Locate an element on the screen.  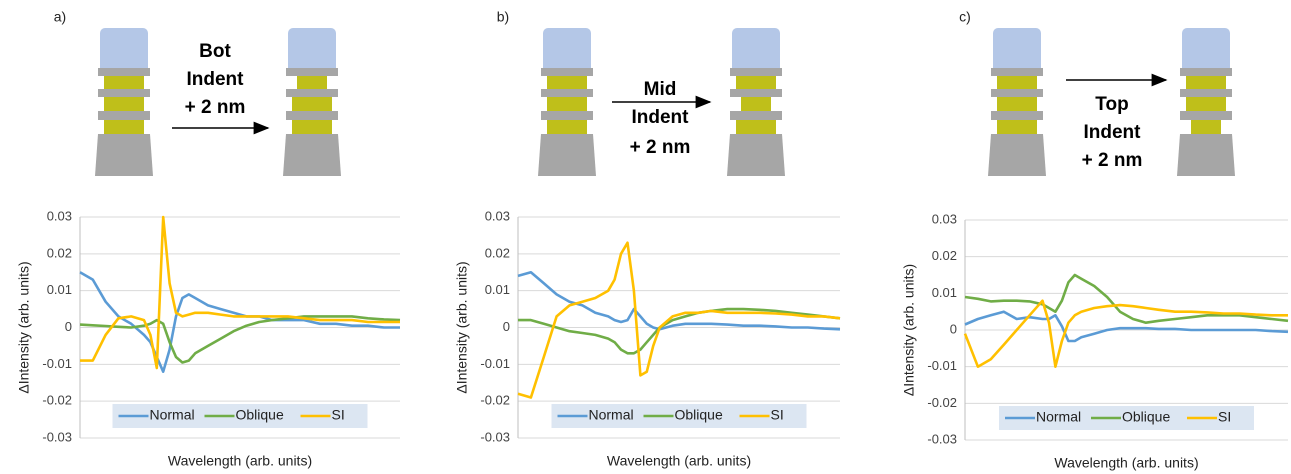
indent-caption: Bot is located at coordinates (215, 51).